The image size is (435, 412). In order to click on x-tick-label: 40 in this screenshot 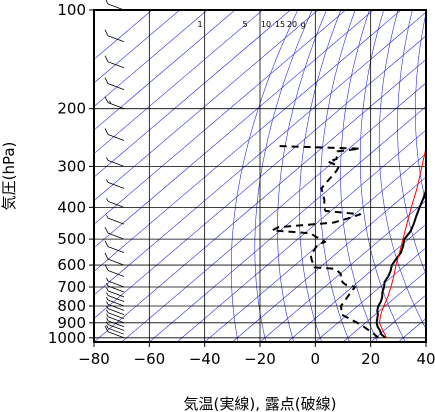, I will do `click(425, 359)`.